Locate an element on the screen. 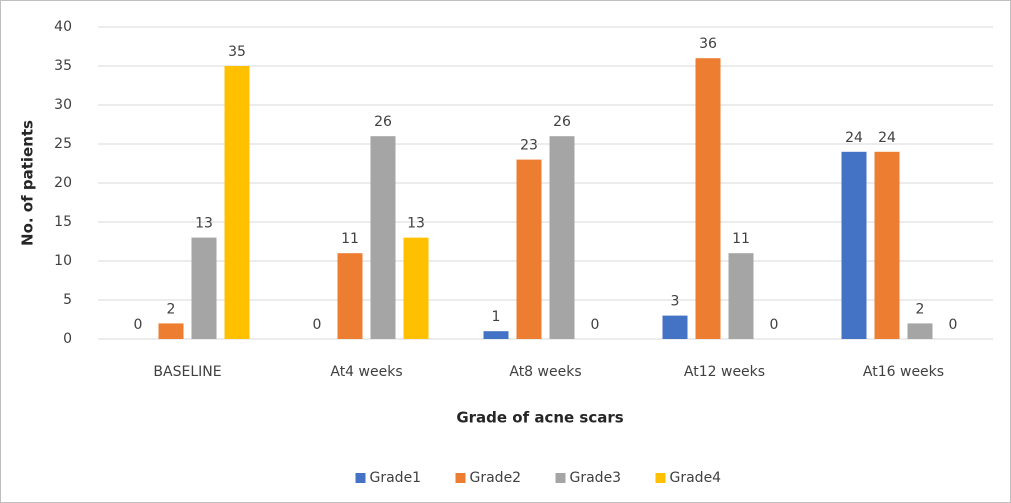 Image resolution: width=1011 pixels, height=503 pixels. x-tick-label: BASELINE is located at coordinates (187, 372).